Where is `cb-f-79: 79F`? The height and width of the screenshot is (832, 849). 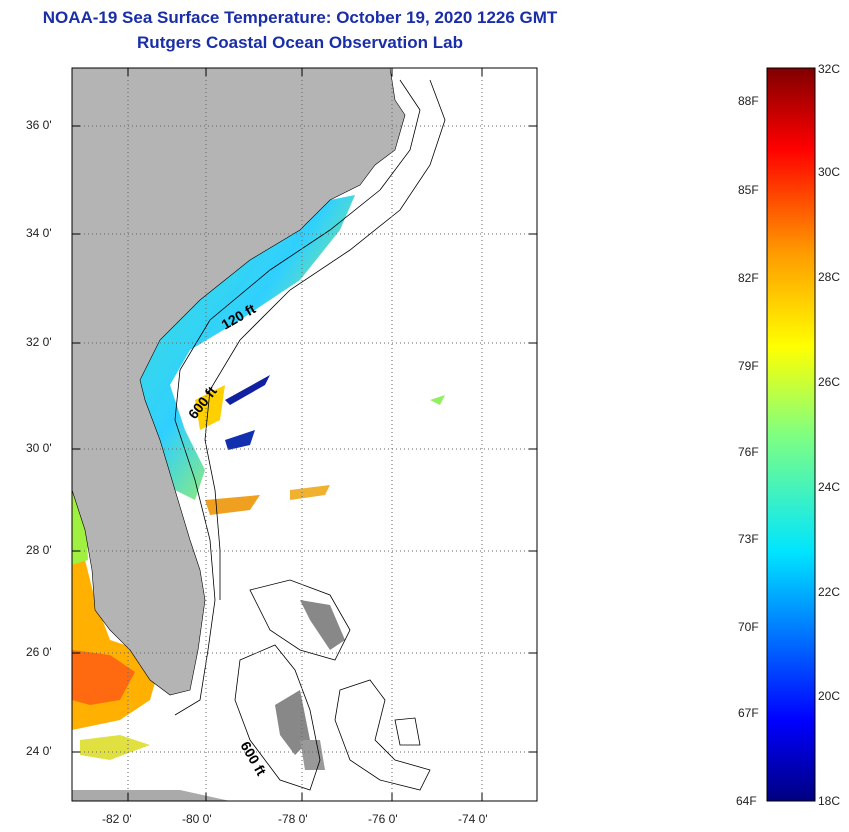 cb-f-79: 79F is located at coordinates (748, 366).